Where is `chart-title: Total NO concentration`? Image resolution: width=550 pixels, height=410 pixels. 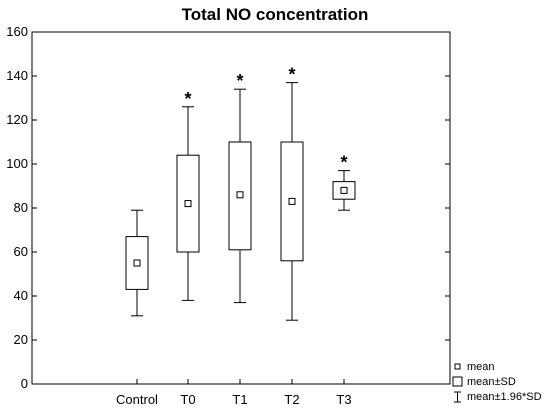 chart-title: Total NO concentration is located at coordinates (275, 14).